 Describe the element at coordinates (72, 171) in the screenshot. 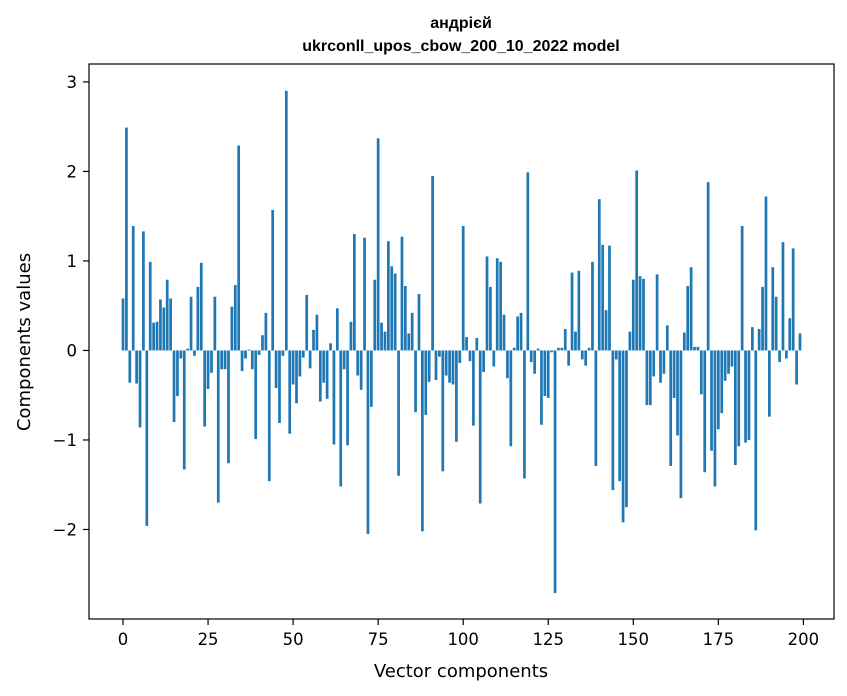

I see `y-tick-label: 2` at that location.